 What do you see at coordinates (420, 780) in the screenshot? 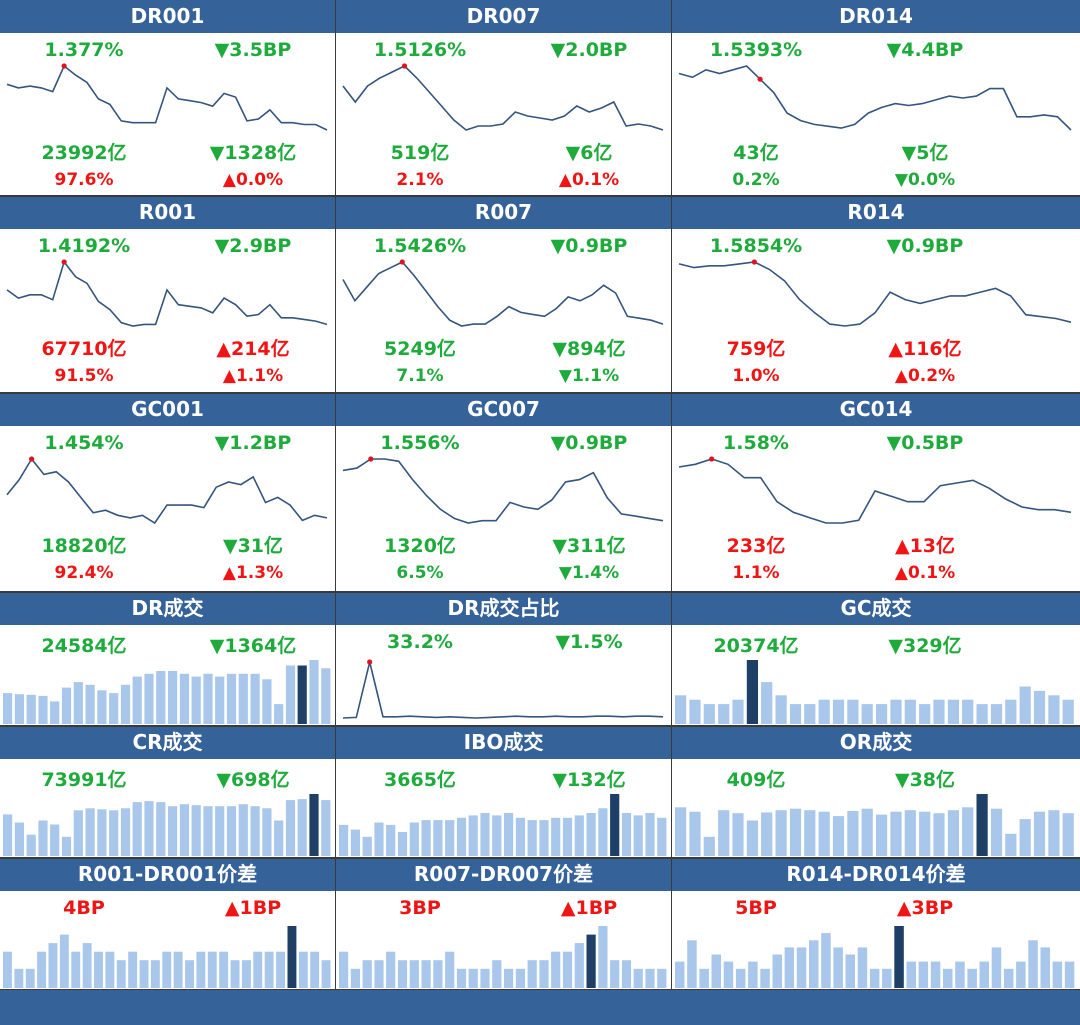
I see `headline-value: 3665亿` at bounding box center [420, 780].